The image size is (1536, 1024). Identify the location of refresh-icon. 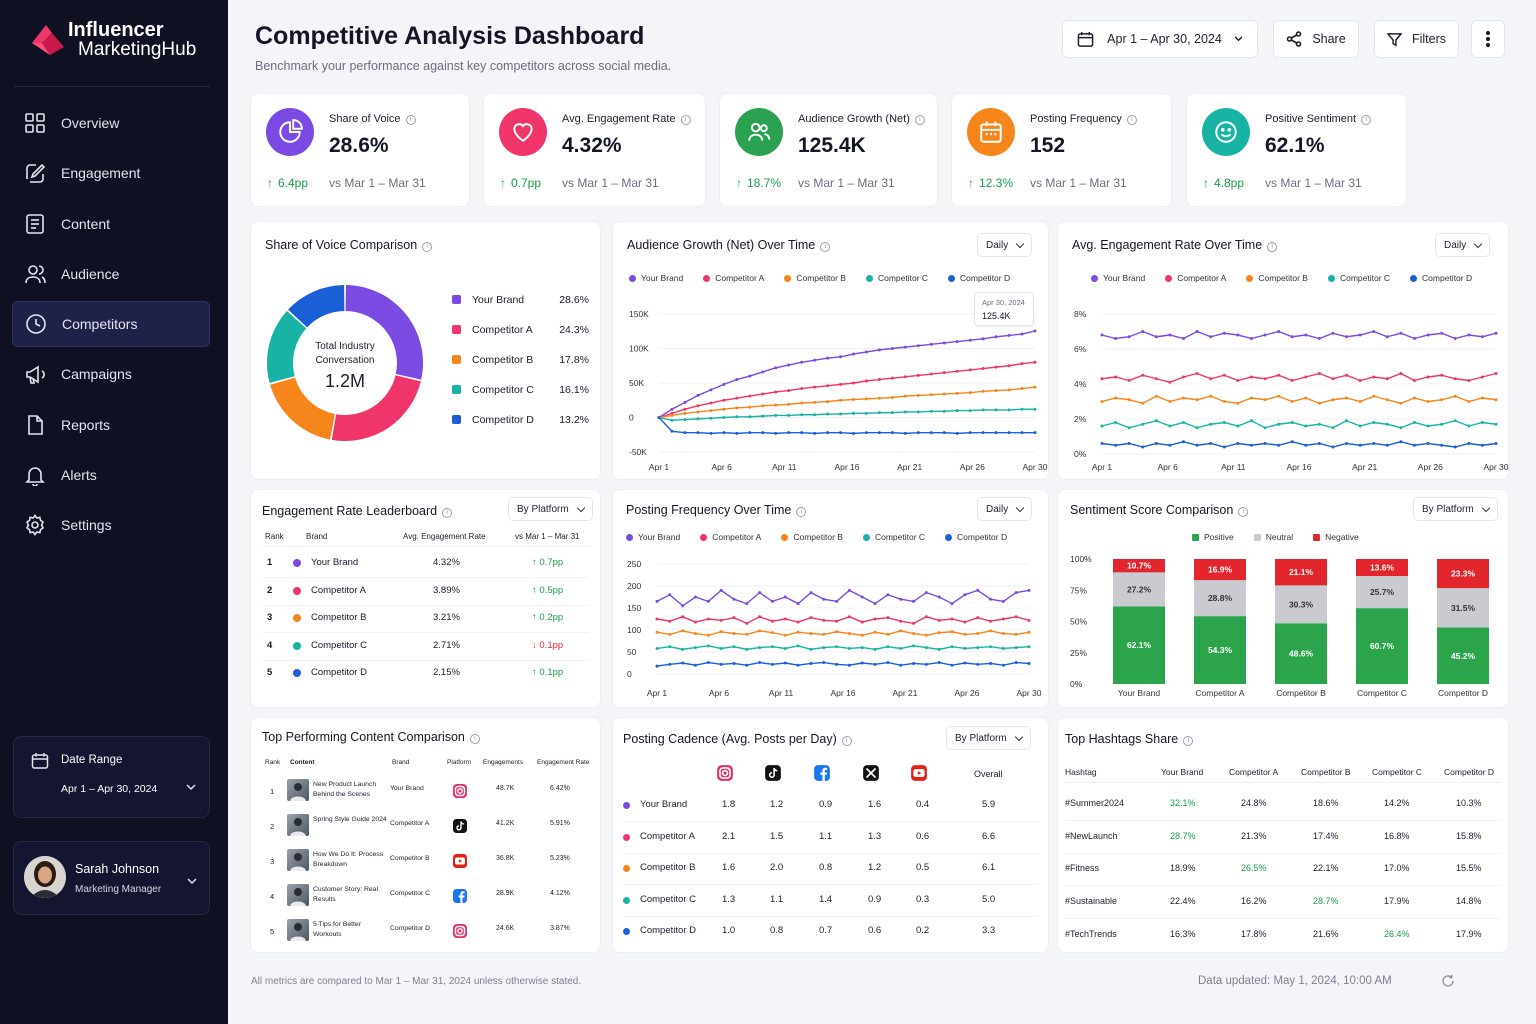
(1448, 981).